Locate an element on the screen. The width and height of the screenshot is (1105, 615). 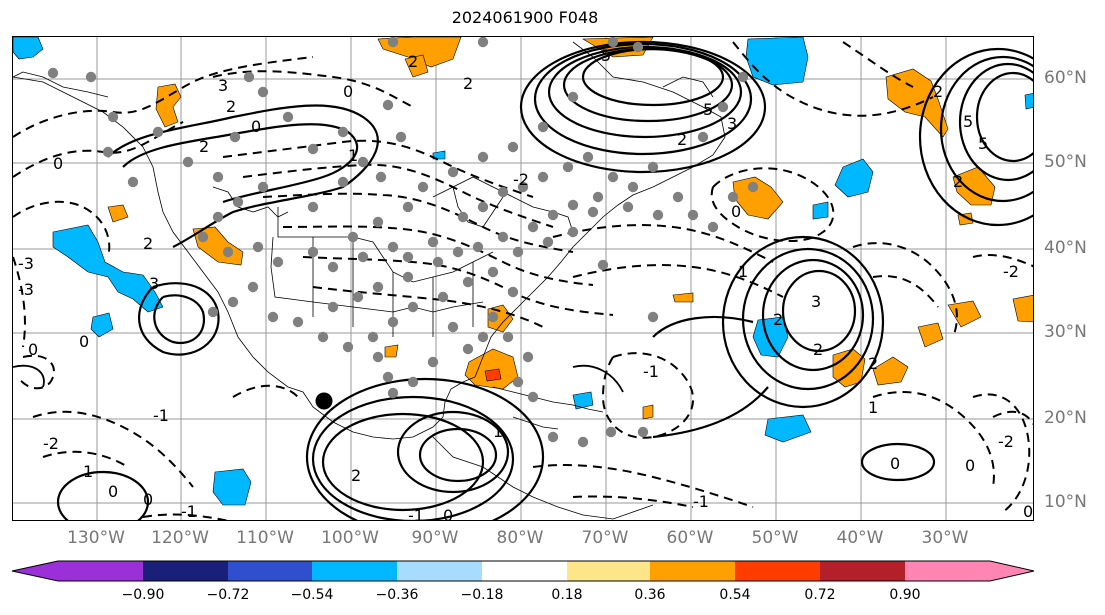
storm-marker is located at coordinates (324, 401).